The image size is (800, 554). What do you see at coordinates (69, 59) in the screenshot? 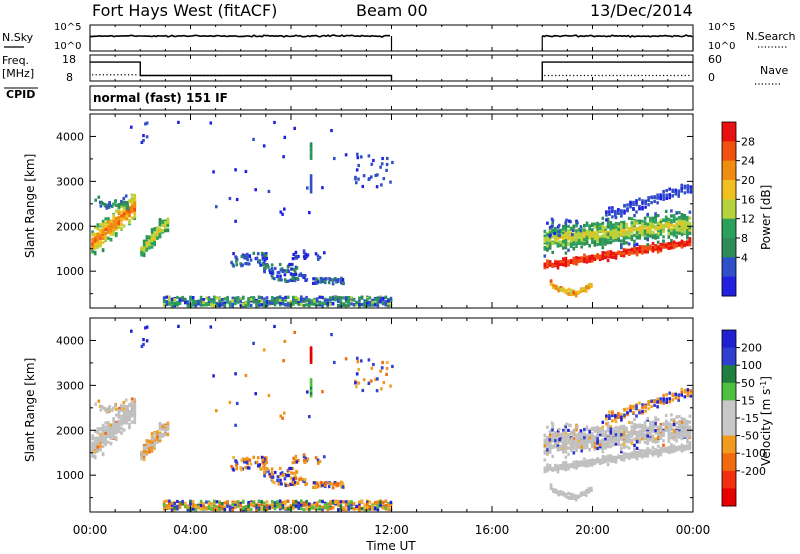
I see `freq-tick-top: 18` at bounding box center [69, 59].